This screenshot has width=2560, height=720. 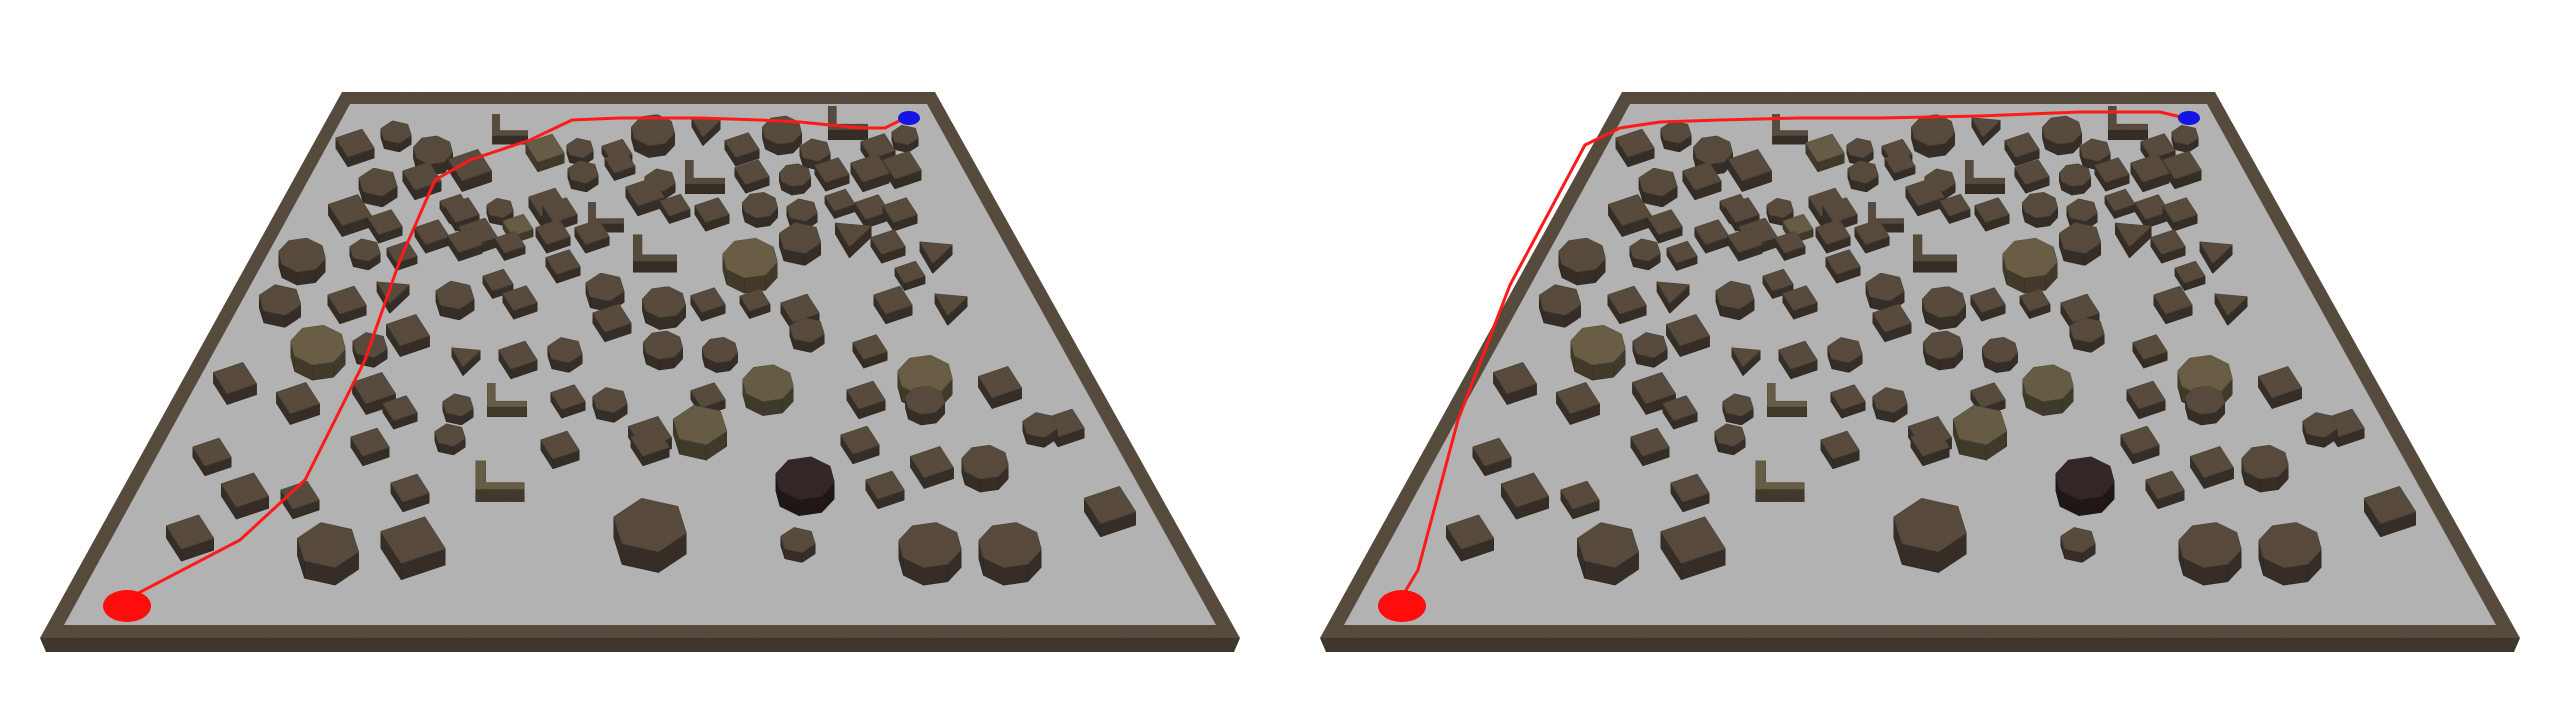 I want to click on start-marker, so click(x=127, y=606).